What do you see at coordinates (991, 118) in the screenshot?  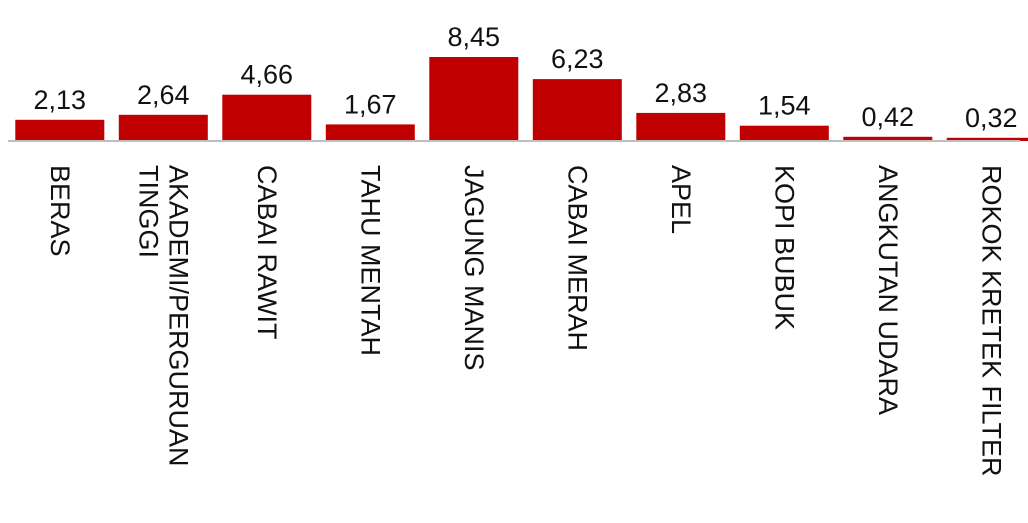 I see `bar-value-label: 0,32` at bounding box center [991, 118].